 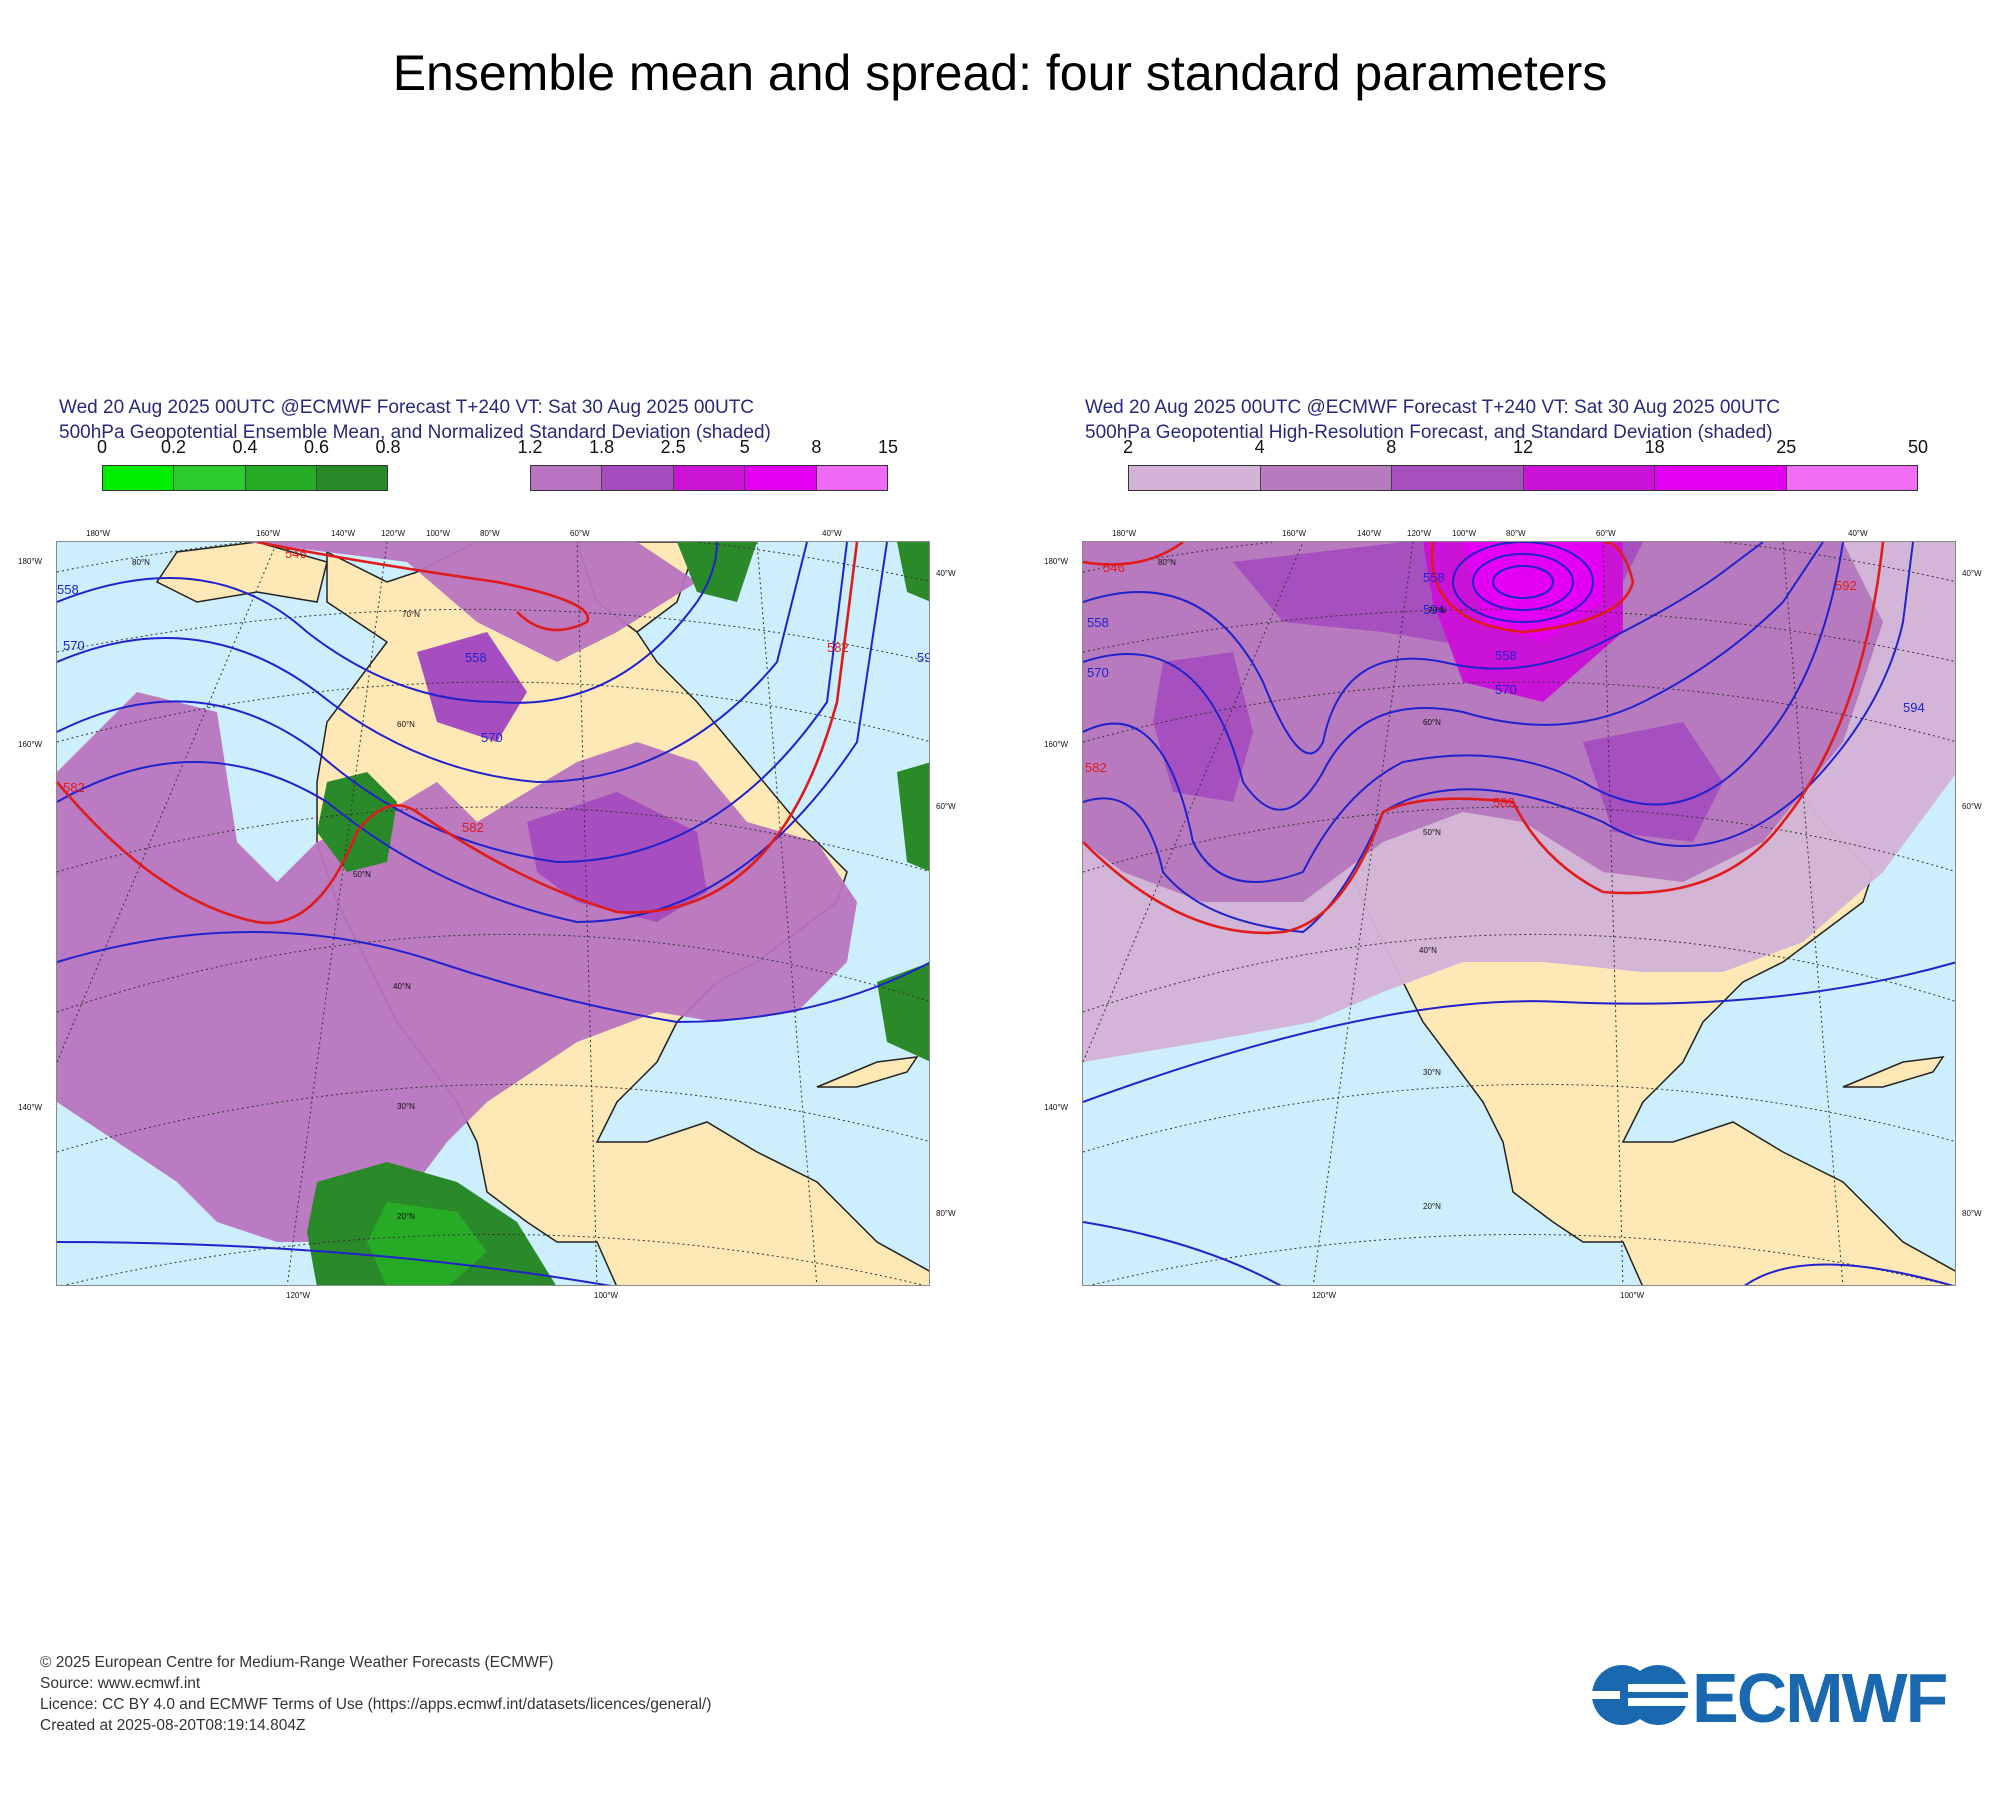 I want to click on colorbar-green: 0 0.2 0.4 0.6 0.8, so click(x=249, y=466).